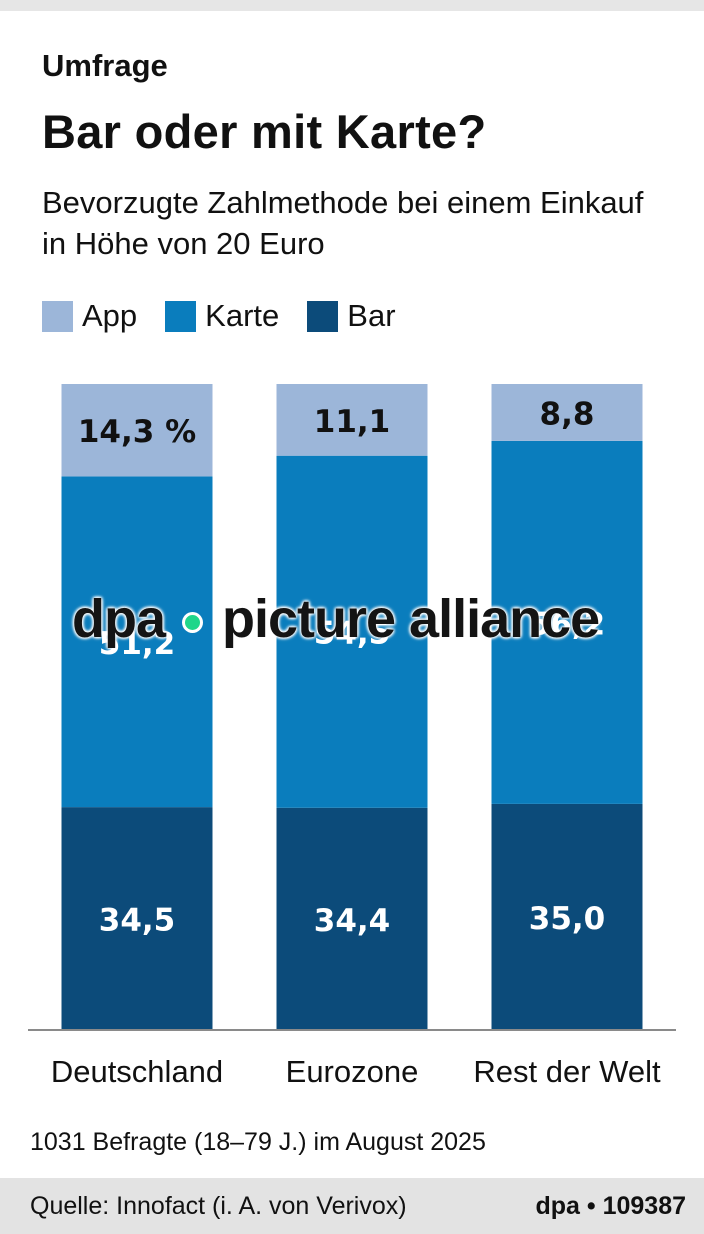  I want to click on watermark-dot-icon, so click(193, 623).